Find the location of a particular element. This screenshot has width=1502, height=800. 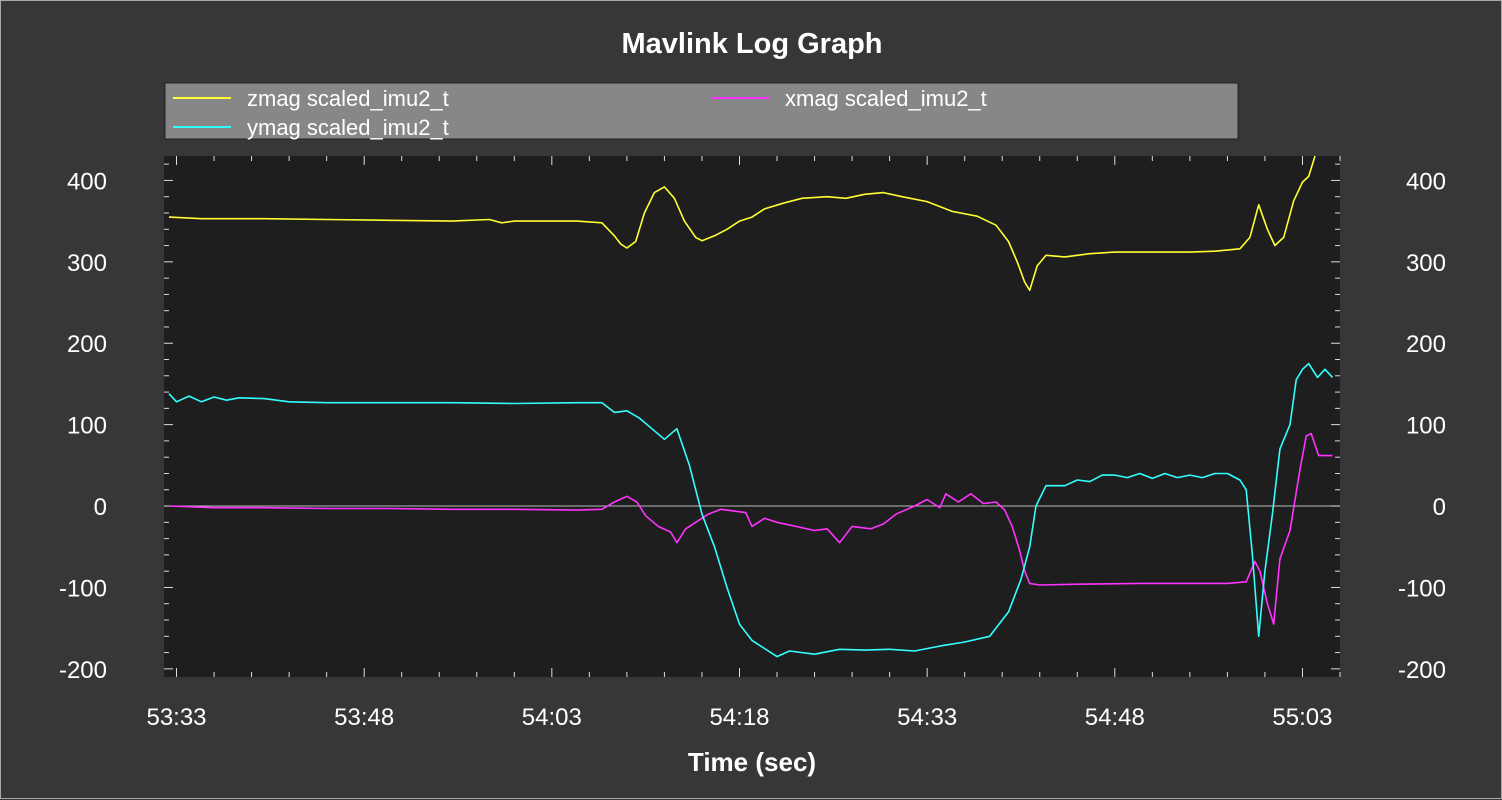

x-tick-label: 54:48 is located at coordinates (1115, 717).